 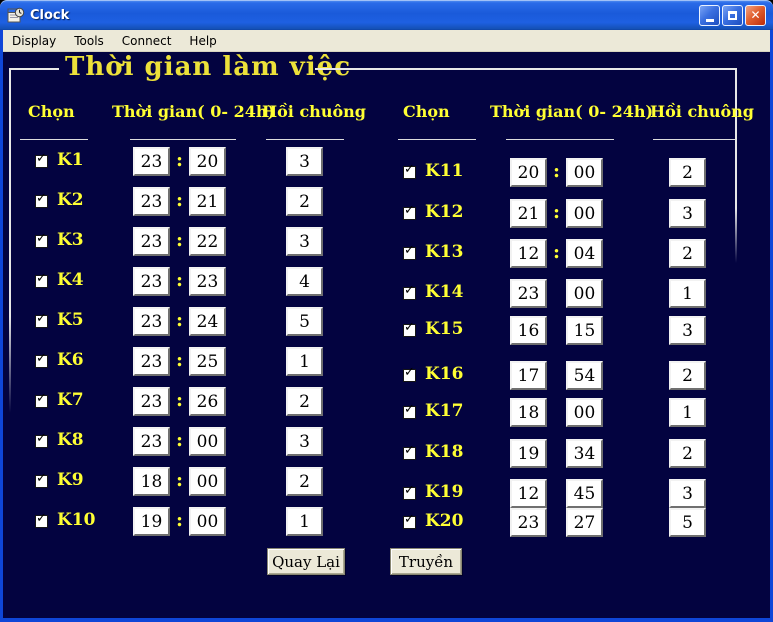 I want to click on k7-minute-input, so click(x=207, y=401).